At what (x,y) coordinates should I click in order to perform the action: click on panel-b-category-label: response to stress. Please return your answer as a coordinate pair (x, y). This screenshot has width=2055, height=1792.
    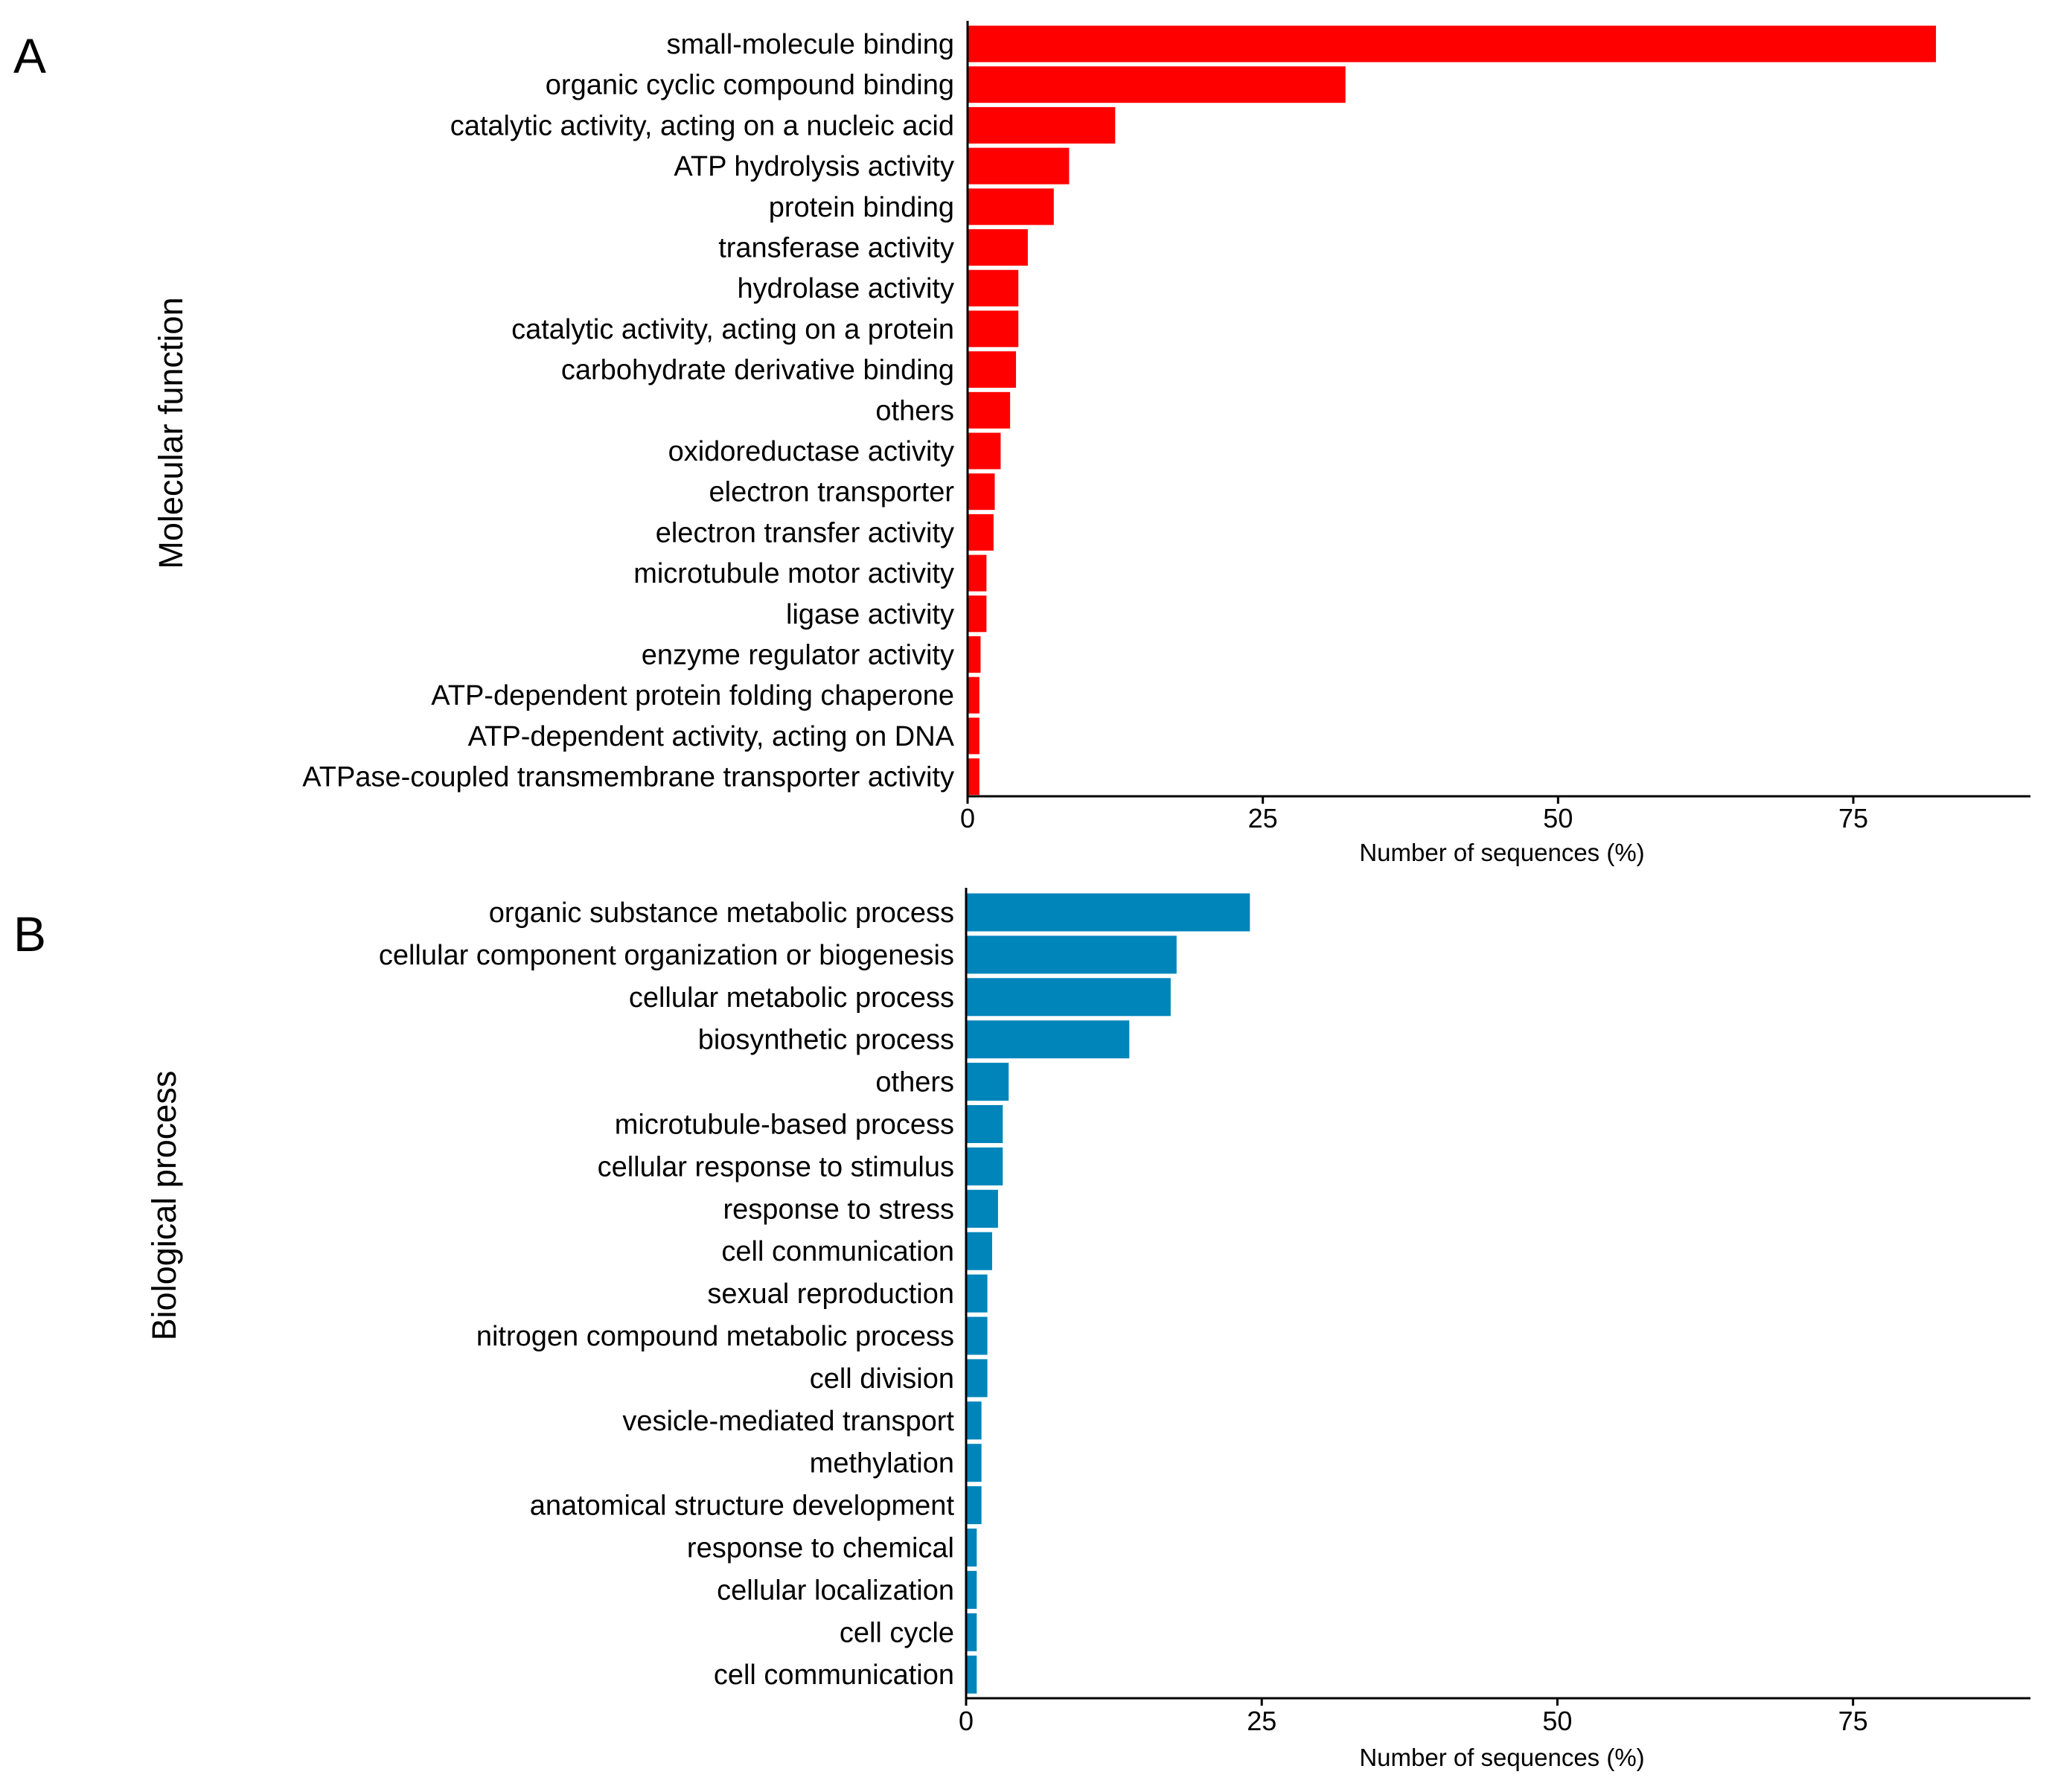
    Looking at the image, I should click on (838, 1209).